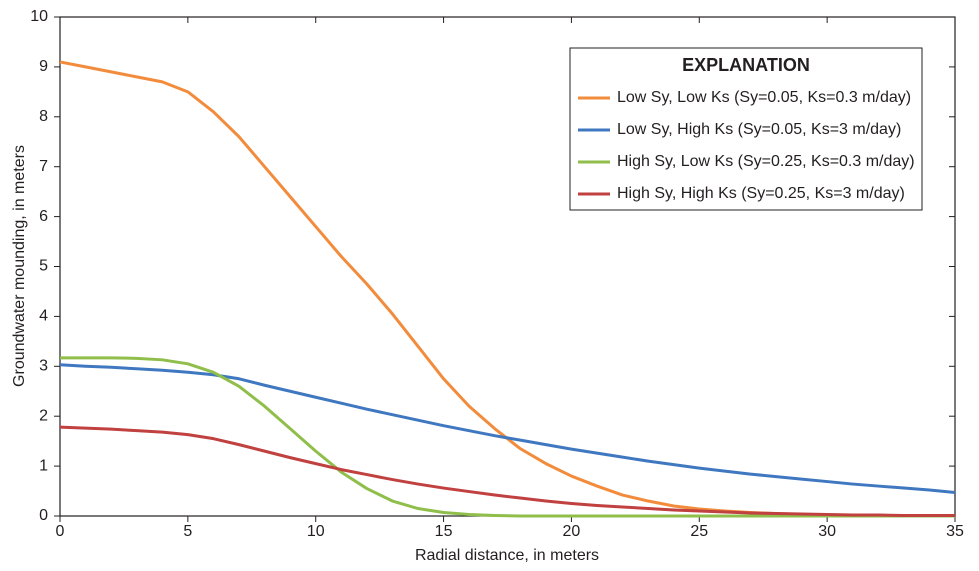 Image resolution: width=979 pixels, height=571 pixels. What do you see at coordinates (572, 531) in the screenshot?
I see `x-tick-label: 20` at bounding box center [572, 531].